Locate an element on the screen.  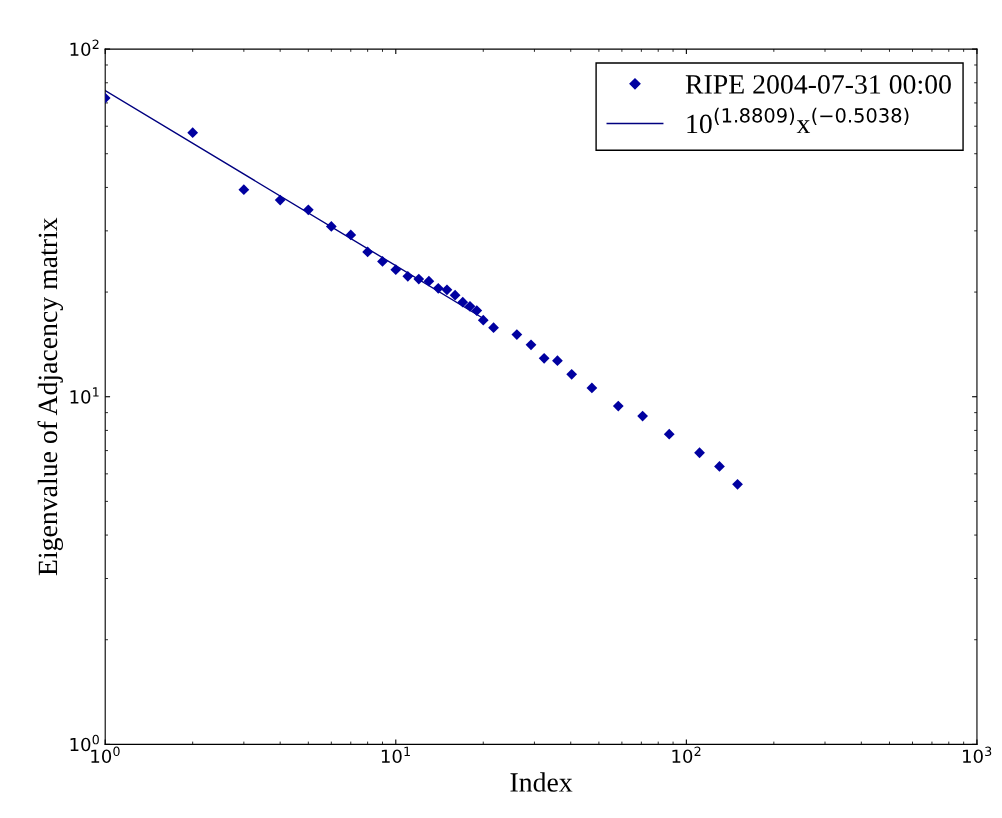
x-tick-label: 10$^{1}$ is located at coordinates (395, 755).